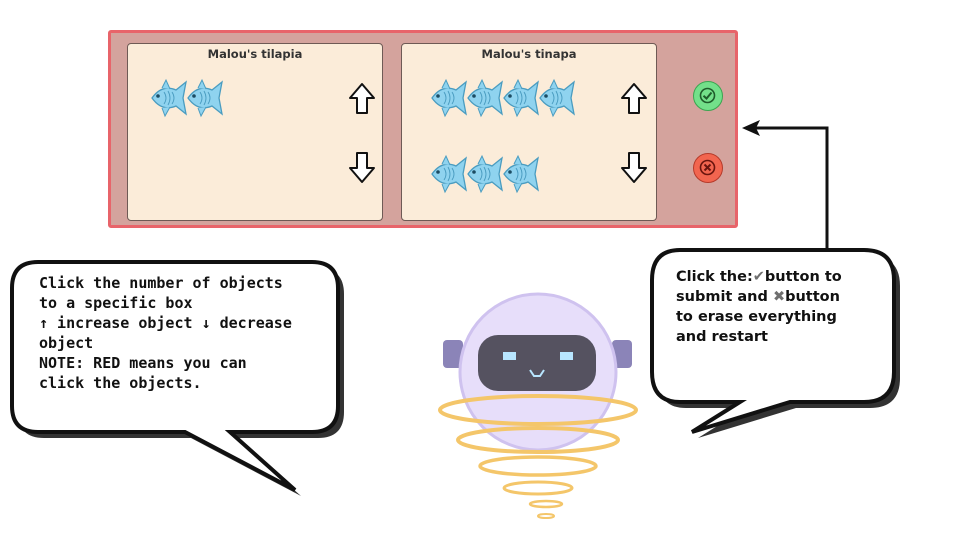  Describe the element at coordinates (529, 54) in the screenshot. I see `box-title: Malou's tinapa` at that location.